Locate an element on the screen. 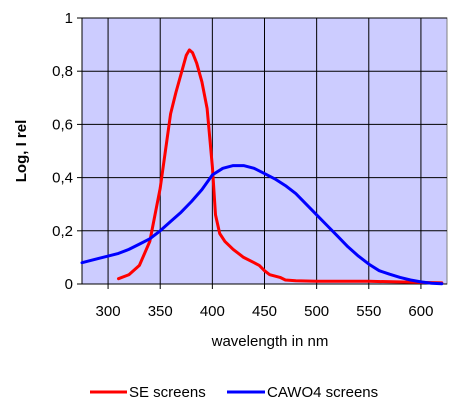 The image size is (458, 403). y-axis-title: Log, I rel is located at coordinates (21, 151).